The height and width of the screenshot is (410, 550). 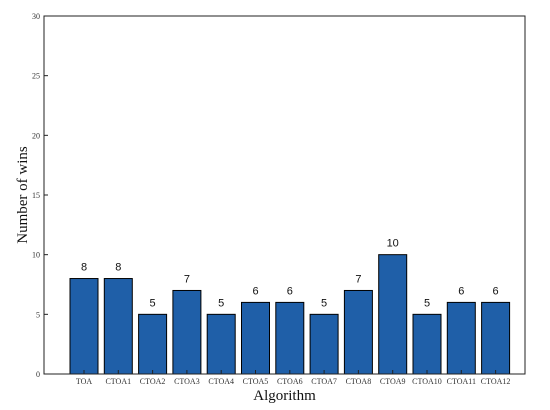 I want to click on data-label-ctoa7: 5, so click(x=324, y=303).